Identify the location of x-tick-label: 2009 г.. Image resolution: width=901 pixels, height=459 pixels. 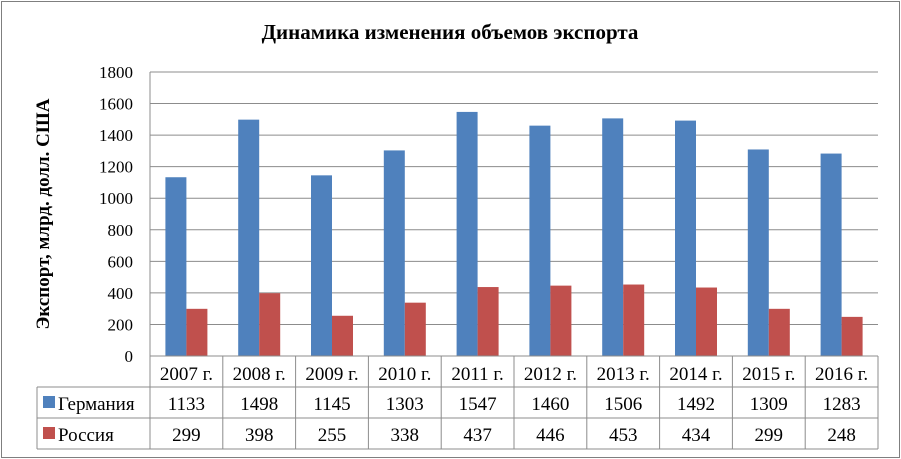
(331, 374).